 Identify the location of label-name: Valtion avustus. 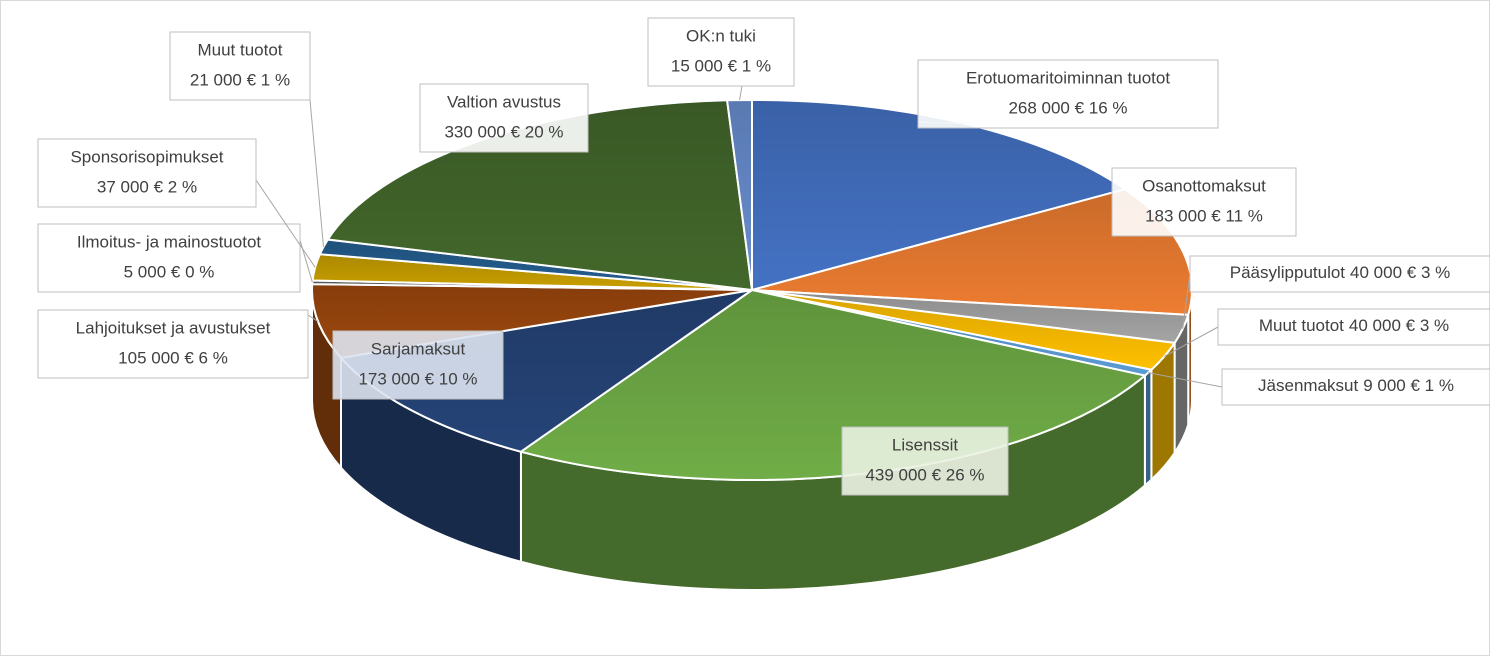
(504, 101).